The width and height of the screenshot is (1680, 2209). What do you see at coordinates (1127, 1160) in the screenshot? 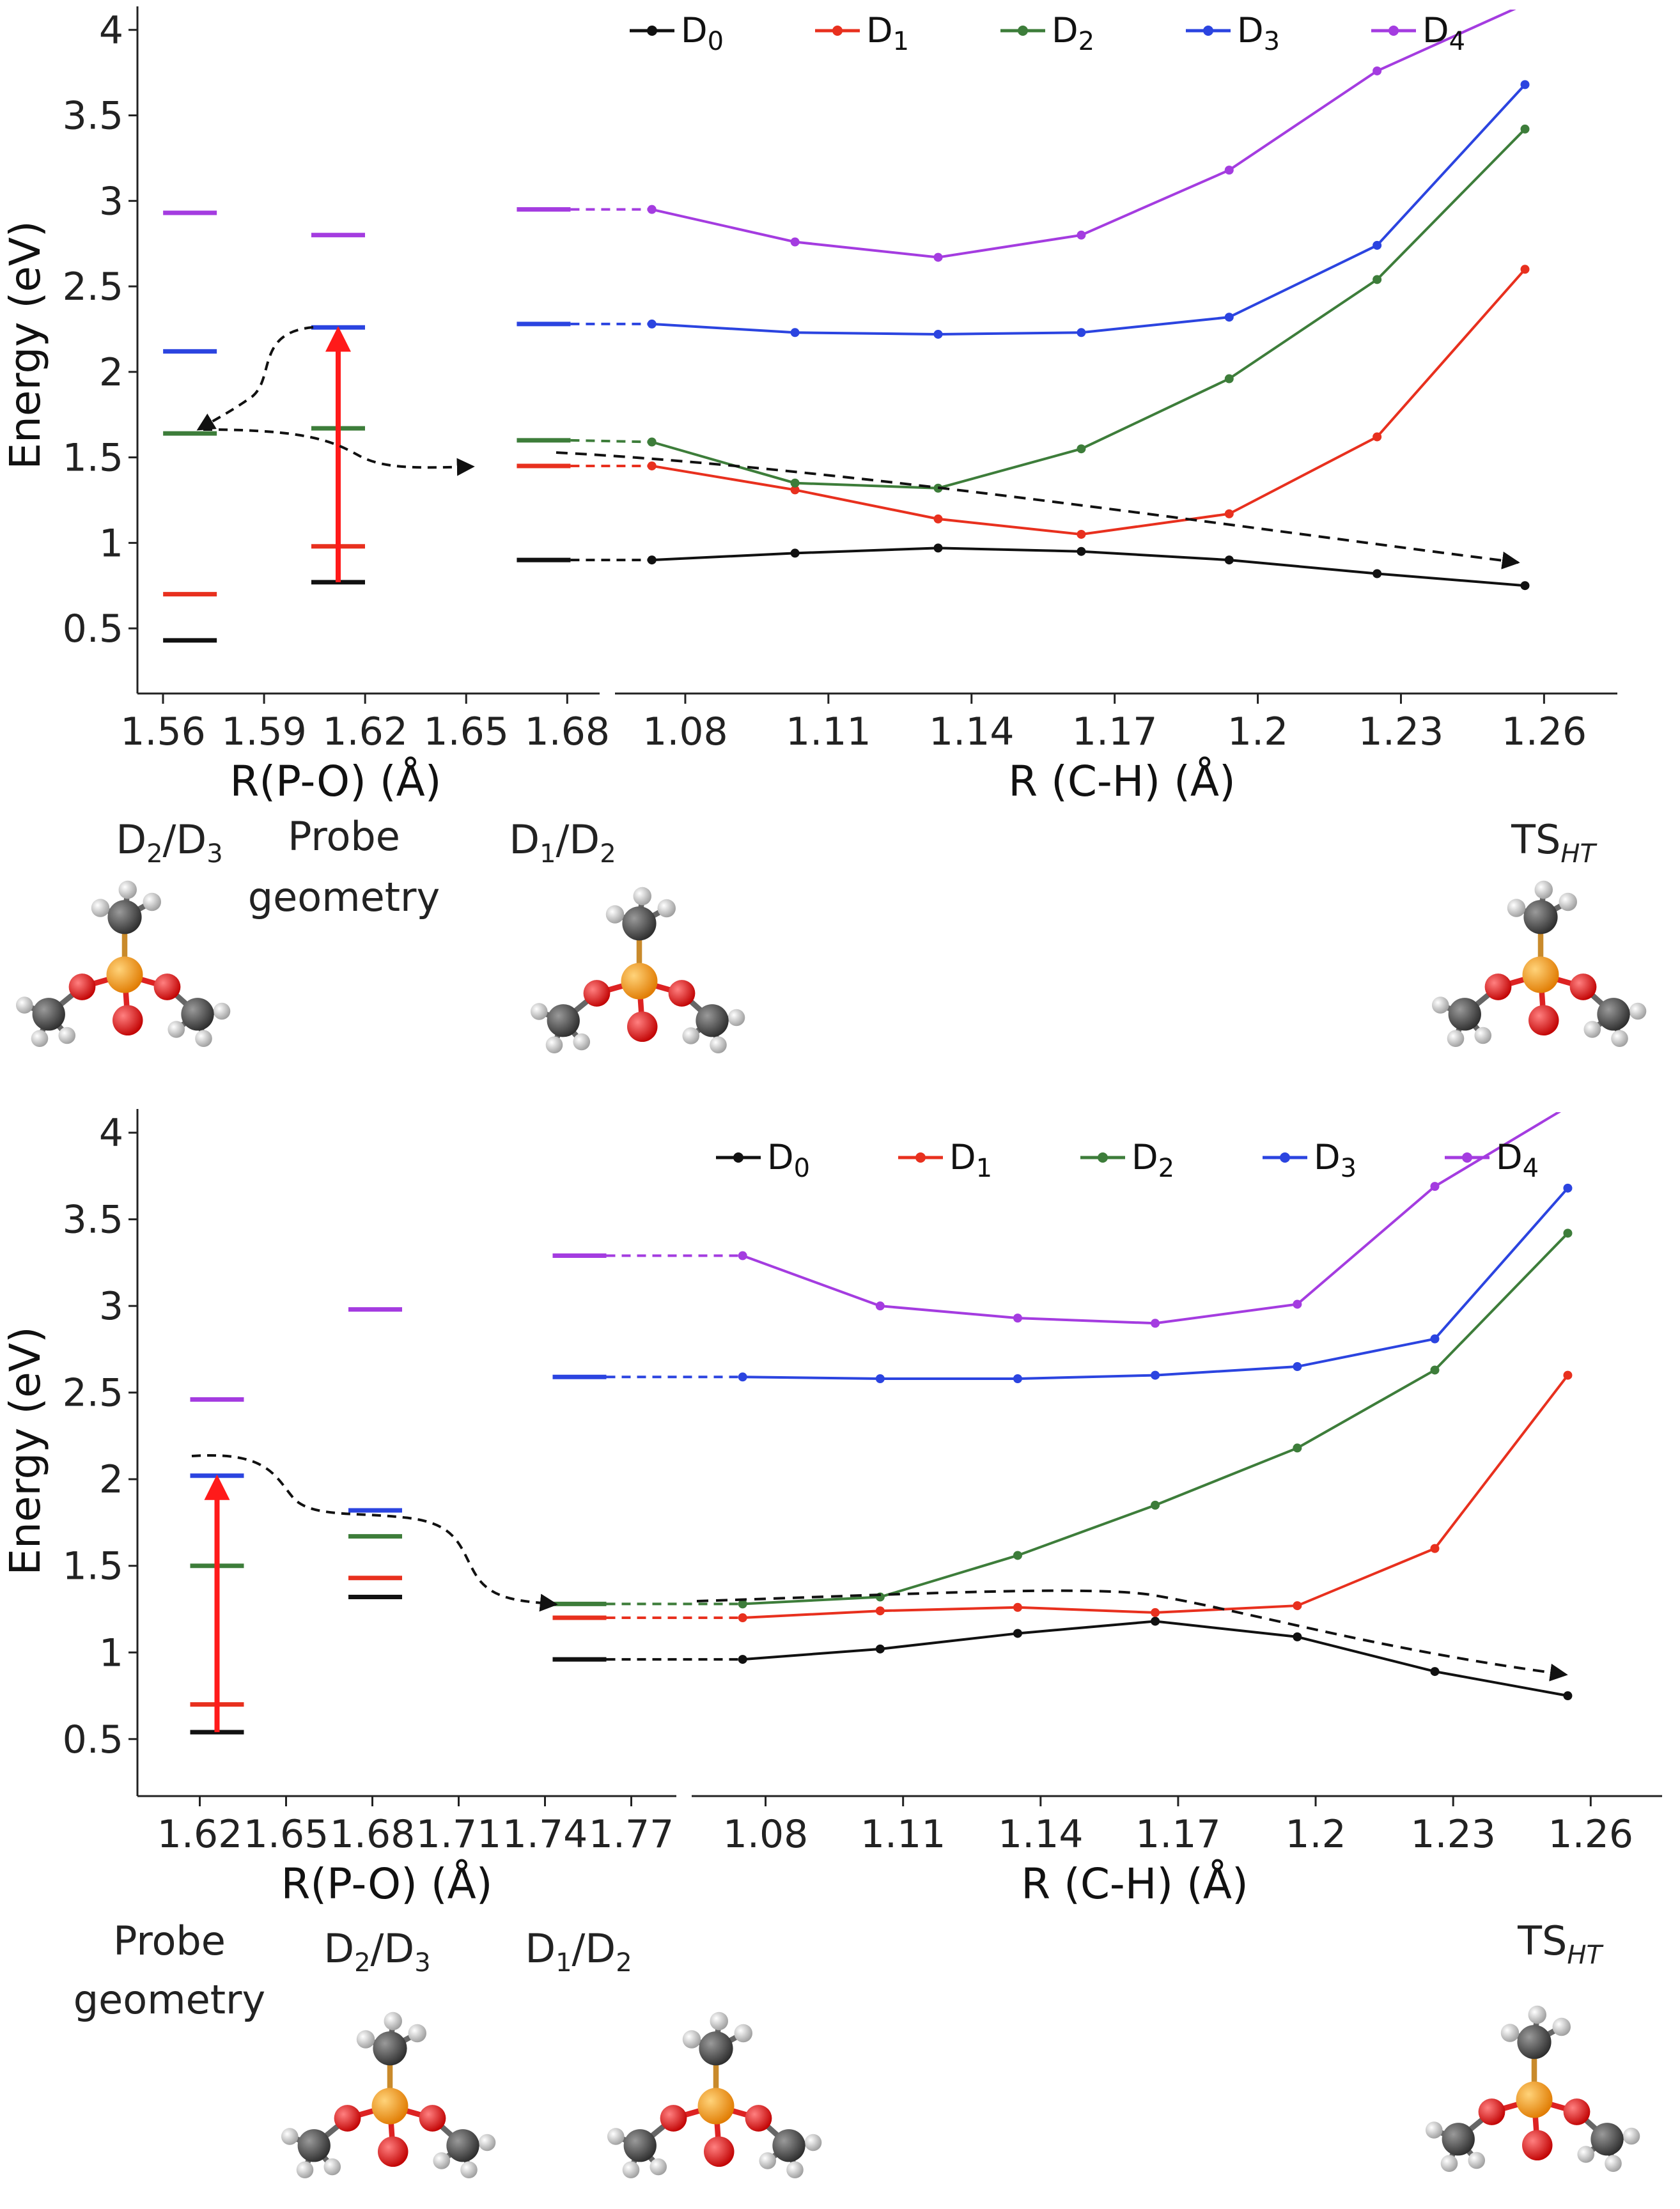
I see `bottom-chart-legend: D0 D1 D2 D3 D4` at bounding box center [1127, 1160].